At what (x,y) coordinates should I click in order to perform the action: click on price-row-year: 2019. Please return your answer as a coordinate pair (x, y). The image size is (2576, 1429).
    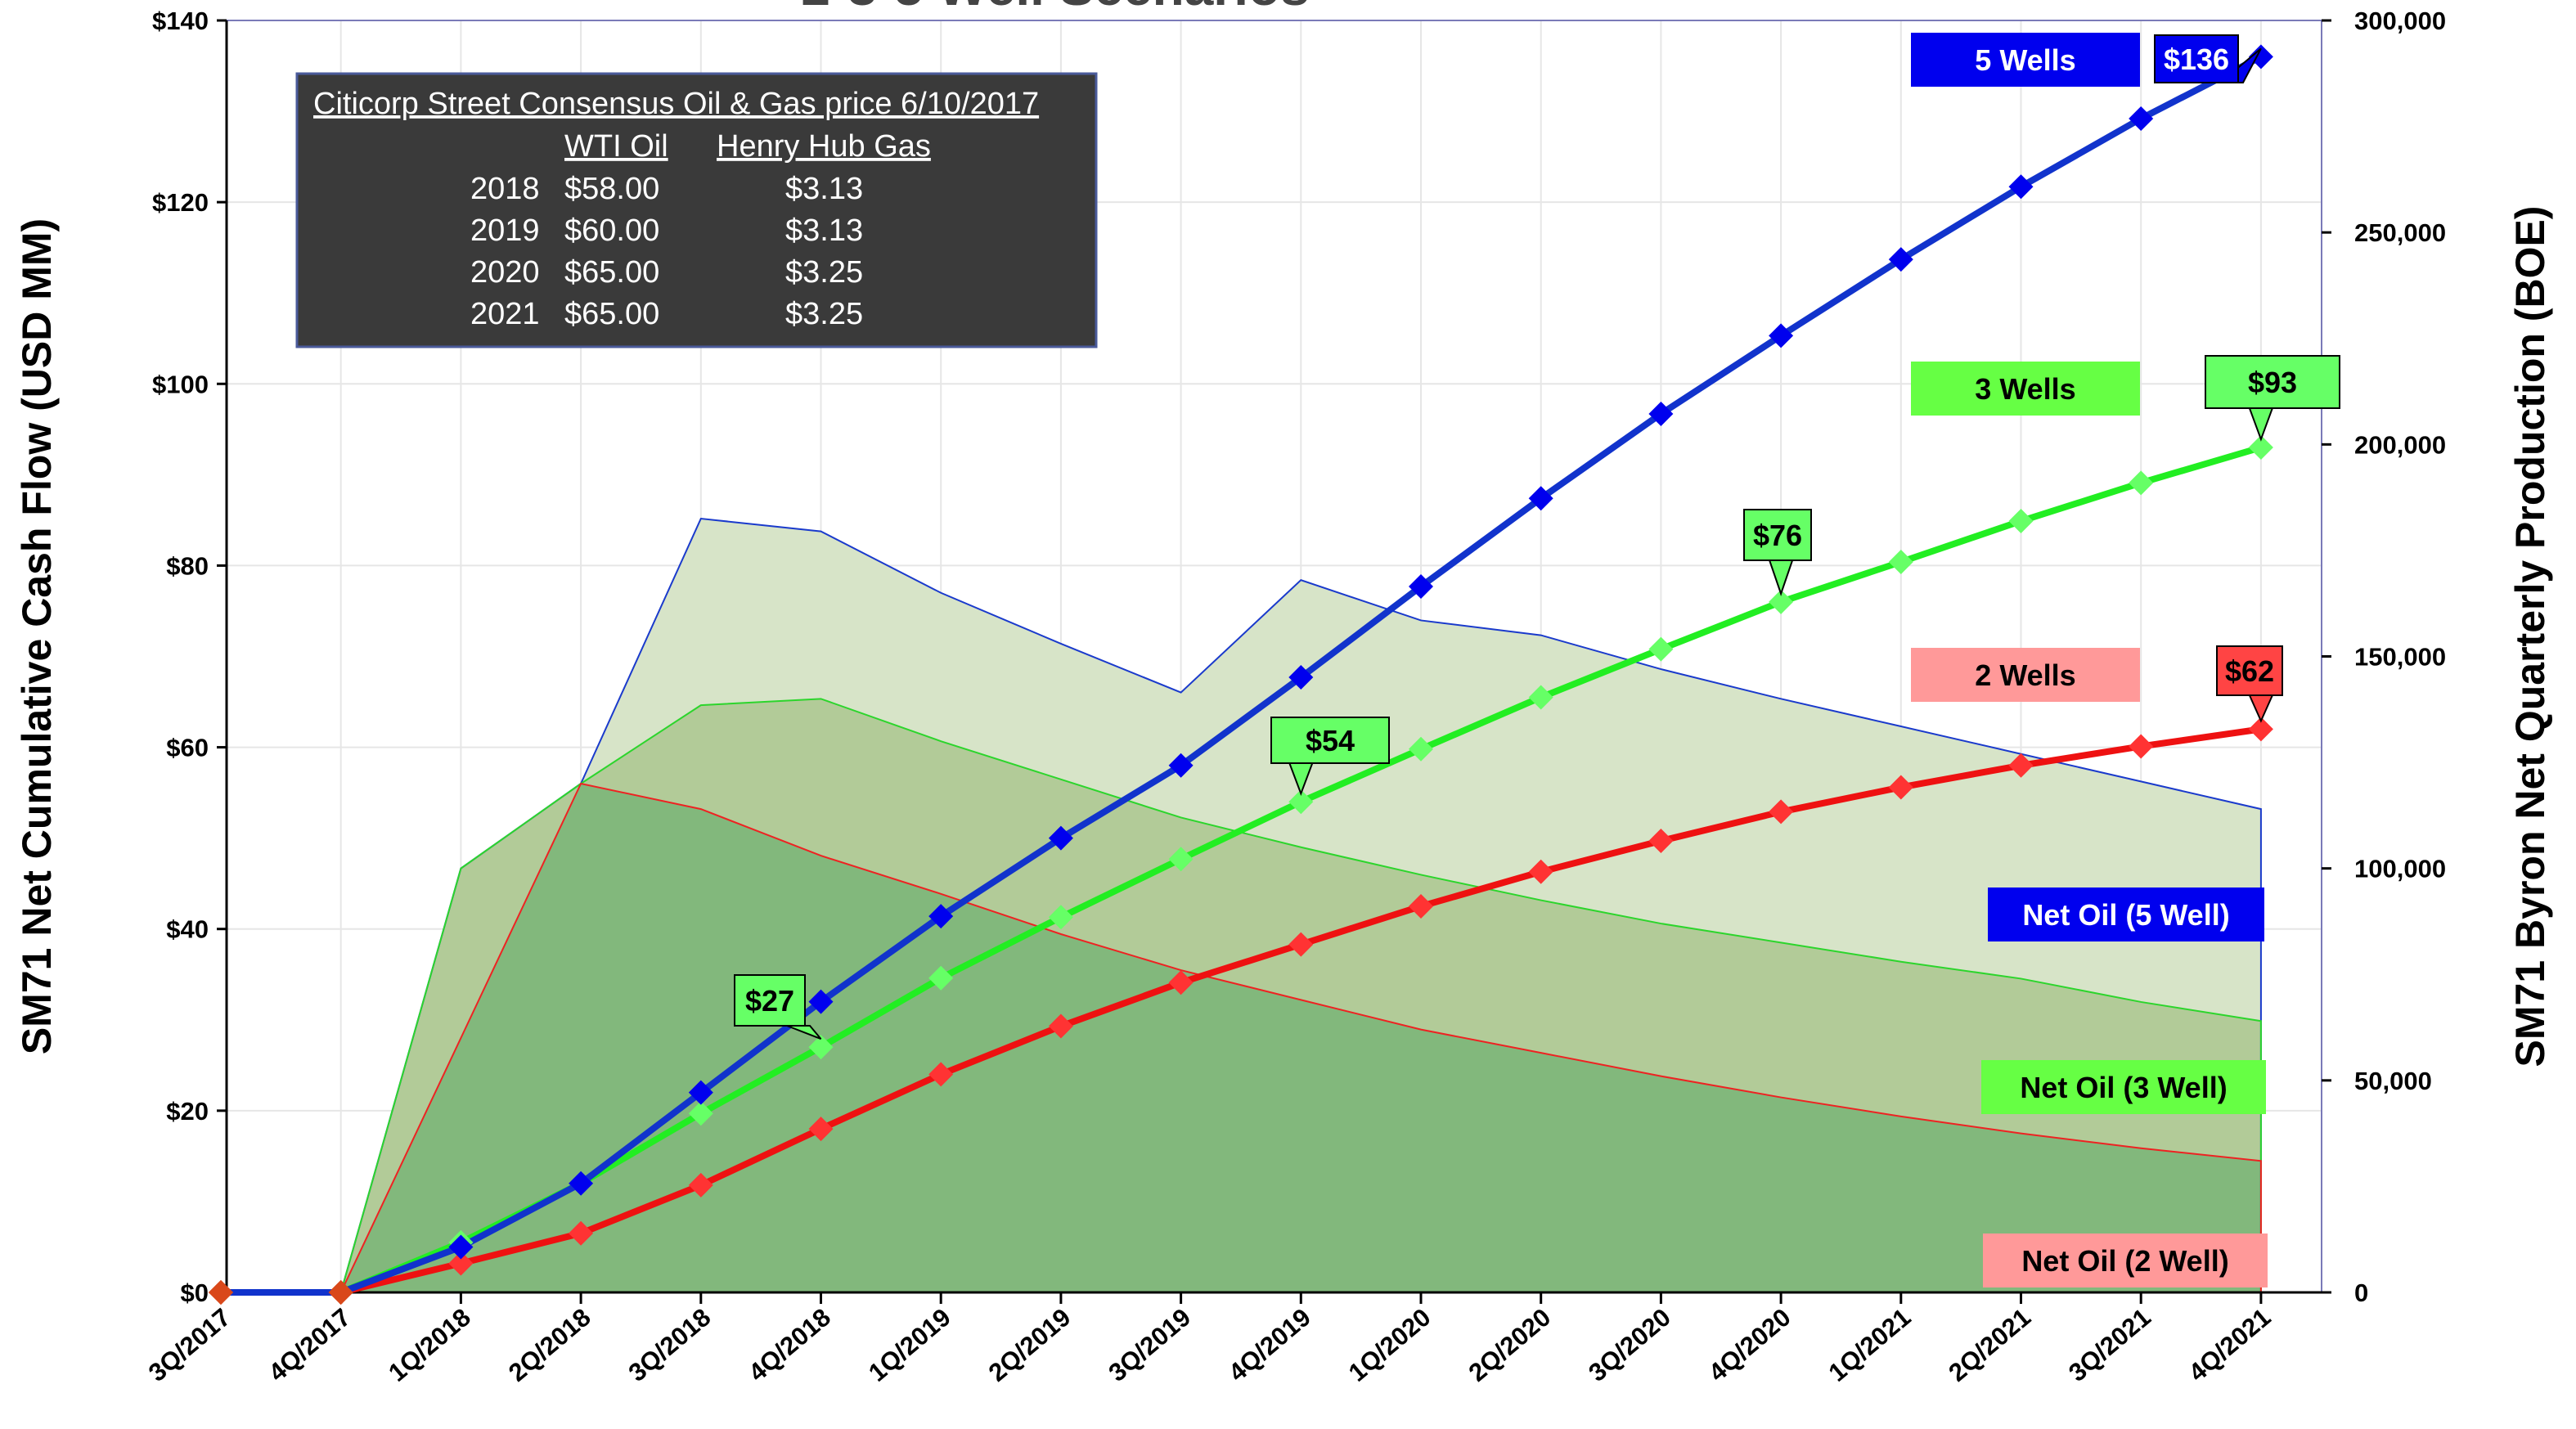
    Looking at the image, I should click on (505, 230).